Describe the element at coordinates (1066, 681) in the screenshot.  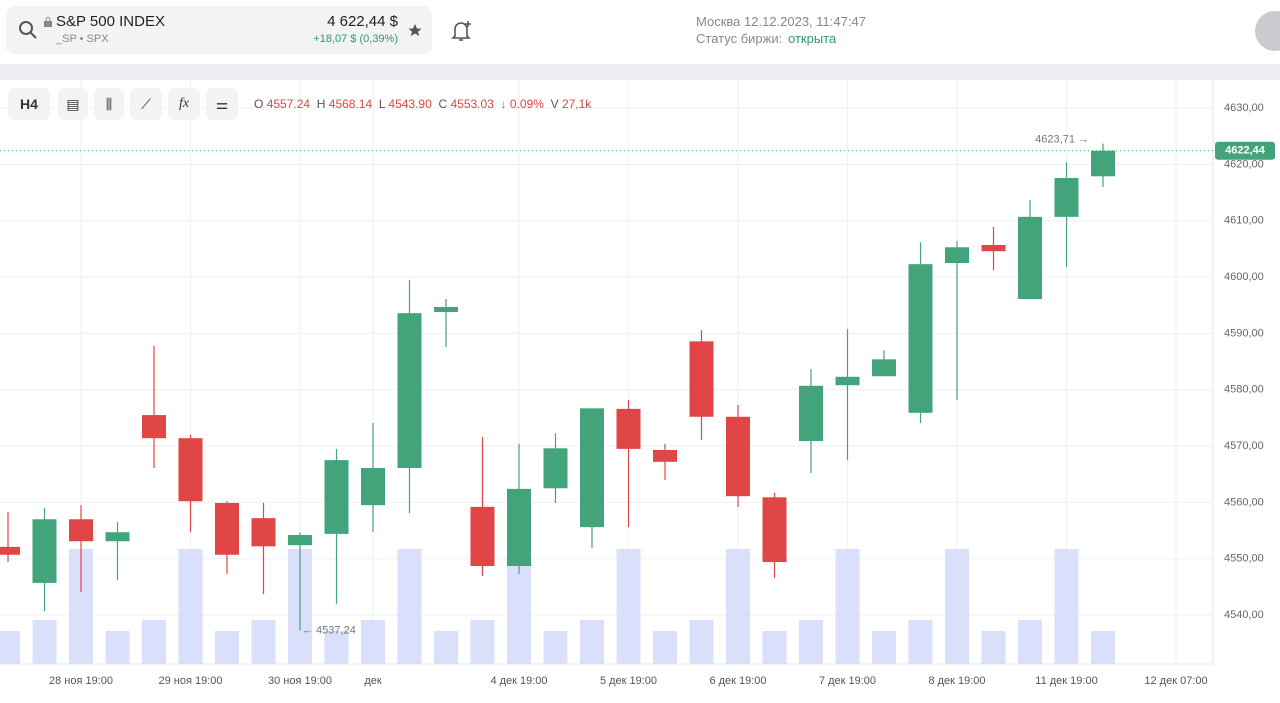
I see `x-tick-label: 11 дек 19:00` at that location.